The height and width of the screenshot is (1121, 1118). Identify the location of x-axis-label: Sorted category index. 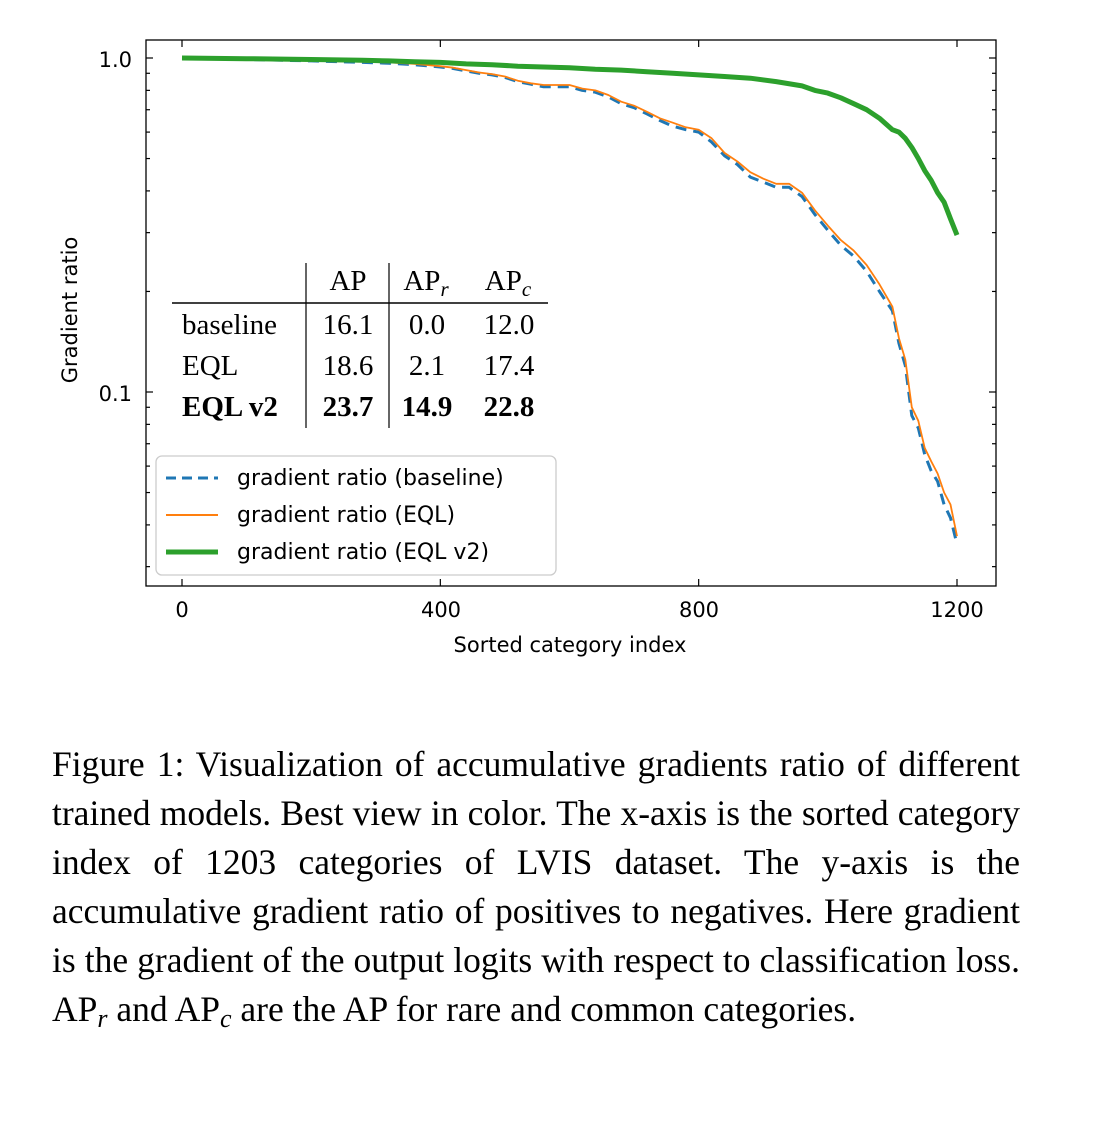
(570, 645).